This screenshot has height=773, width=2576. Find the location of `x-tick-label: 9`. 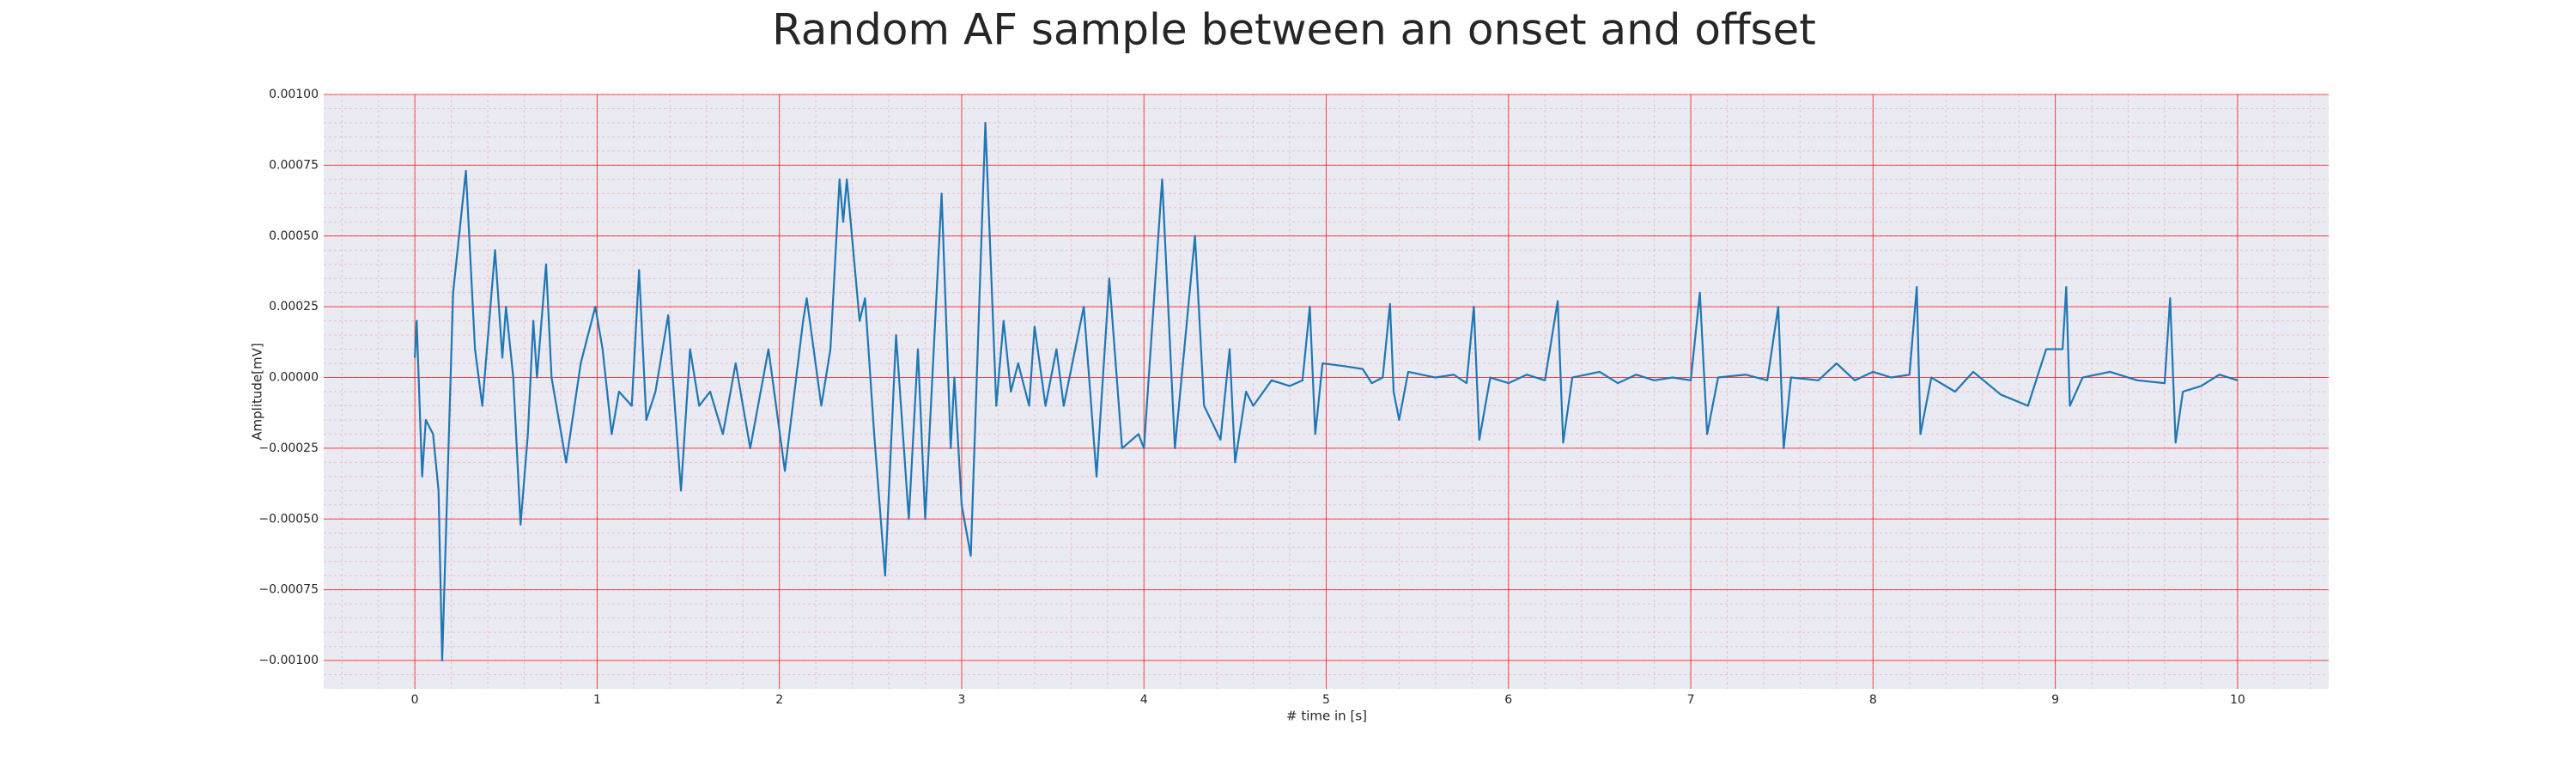

x-tick-label: 9 is located at coordinates (2055, 700).